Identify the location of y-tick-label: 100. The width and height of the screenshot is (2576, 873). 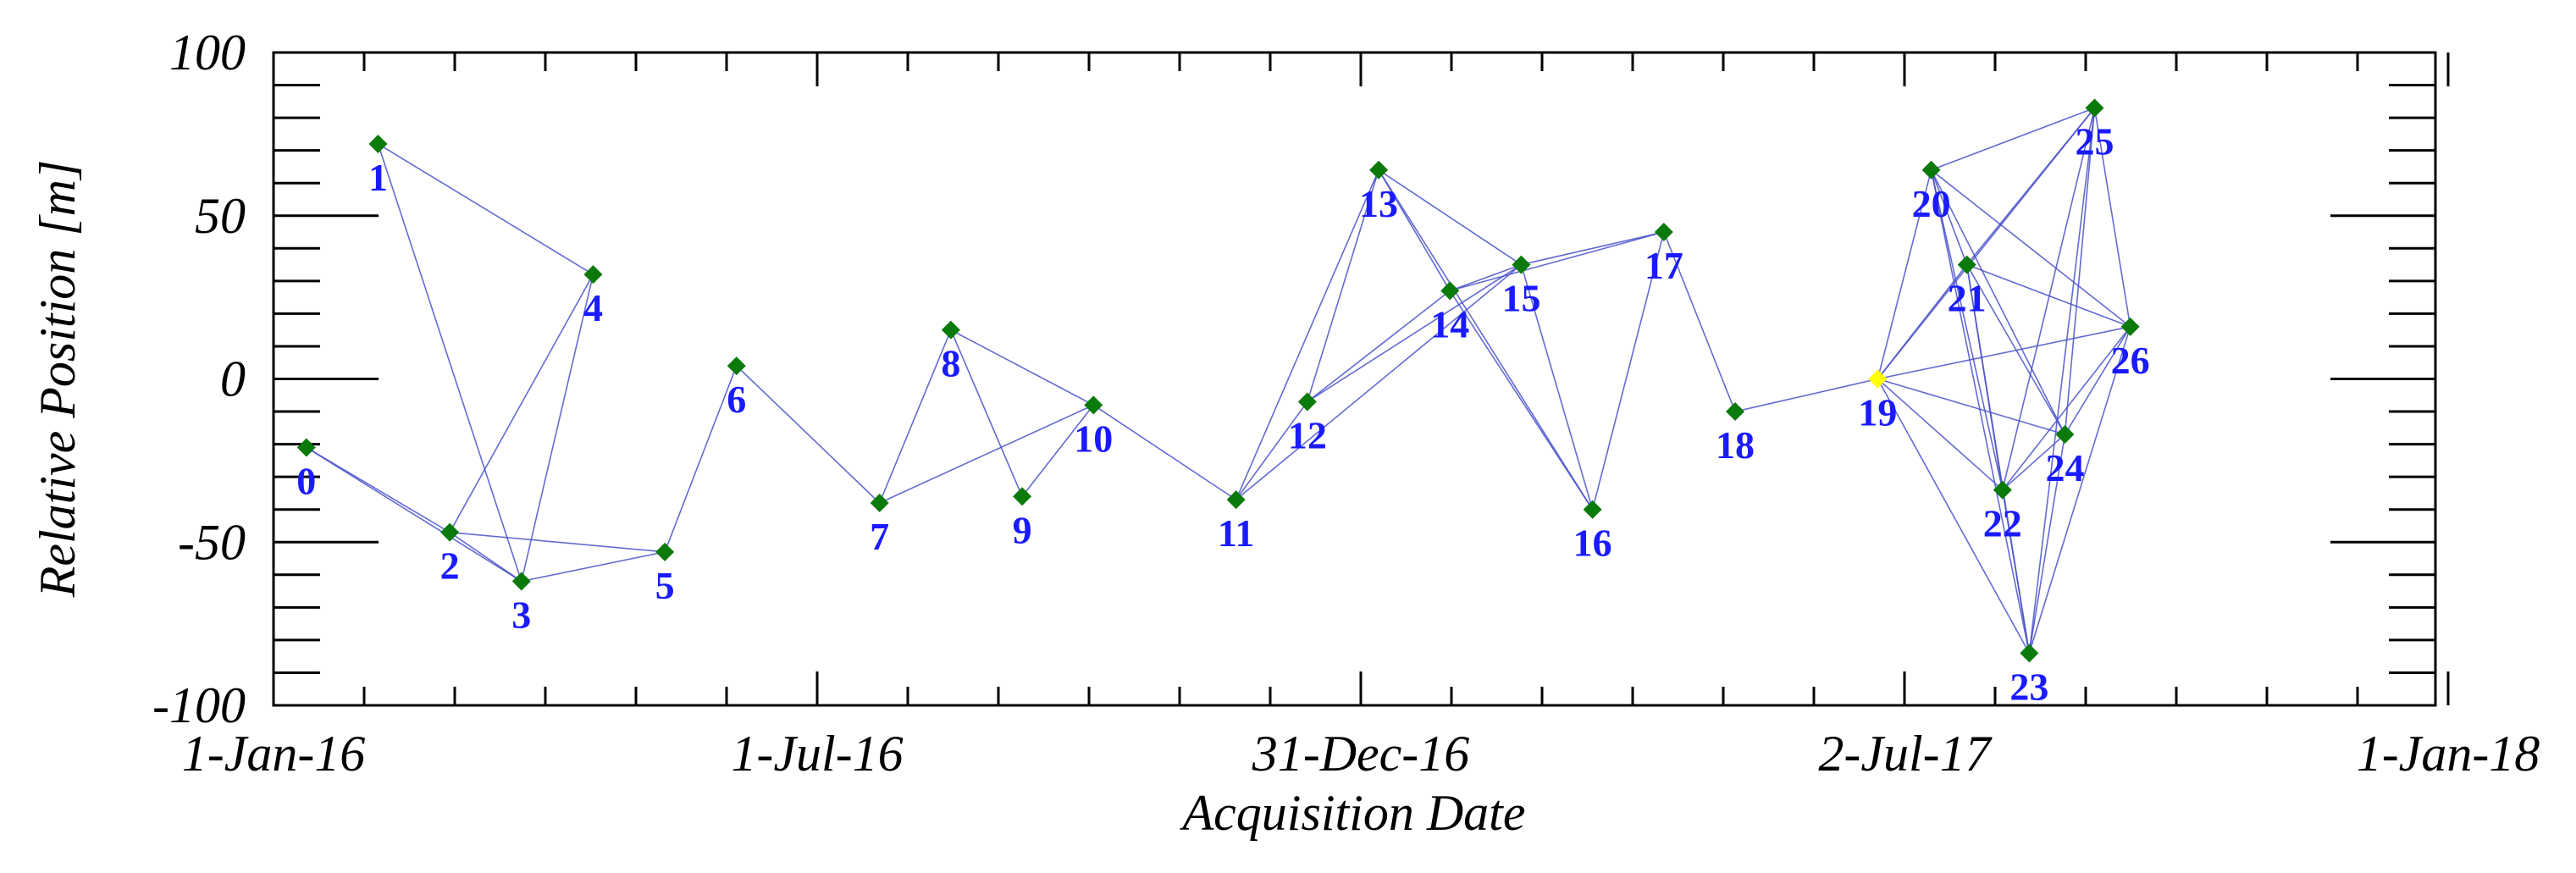
(207, 52).